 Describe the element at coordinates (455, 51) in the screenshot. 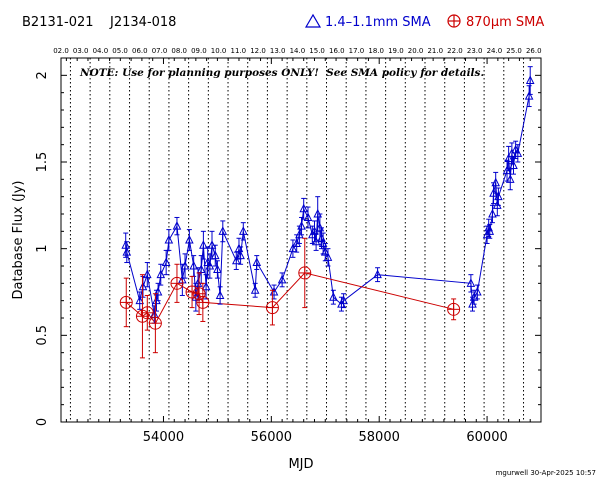

I see `top-axis-label: 22.0` at that location.